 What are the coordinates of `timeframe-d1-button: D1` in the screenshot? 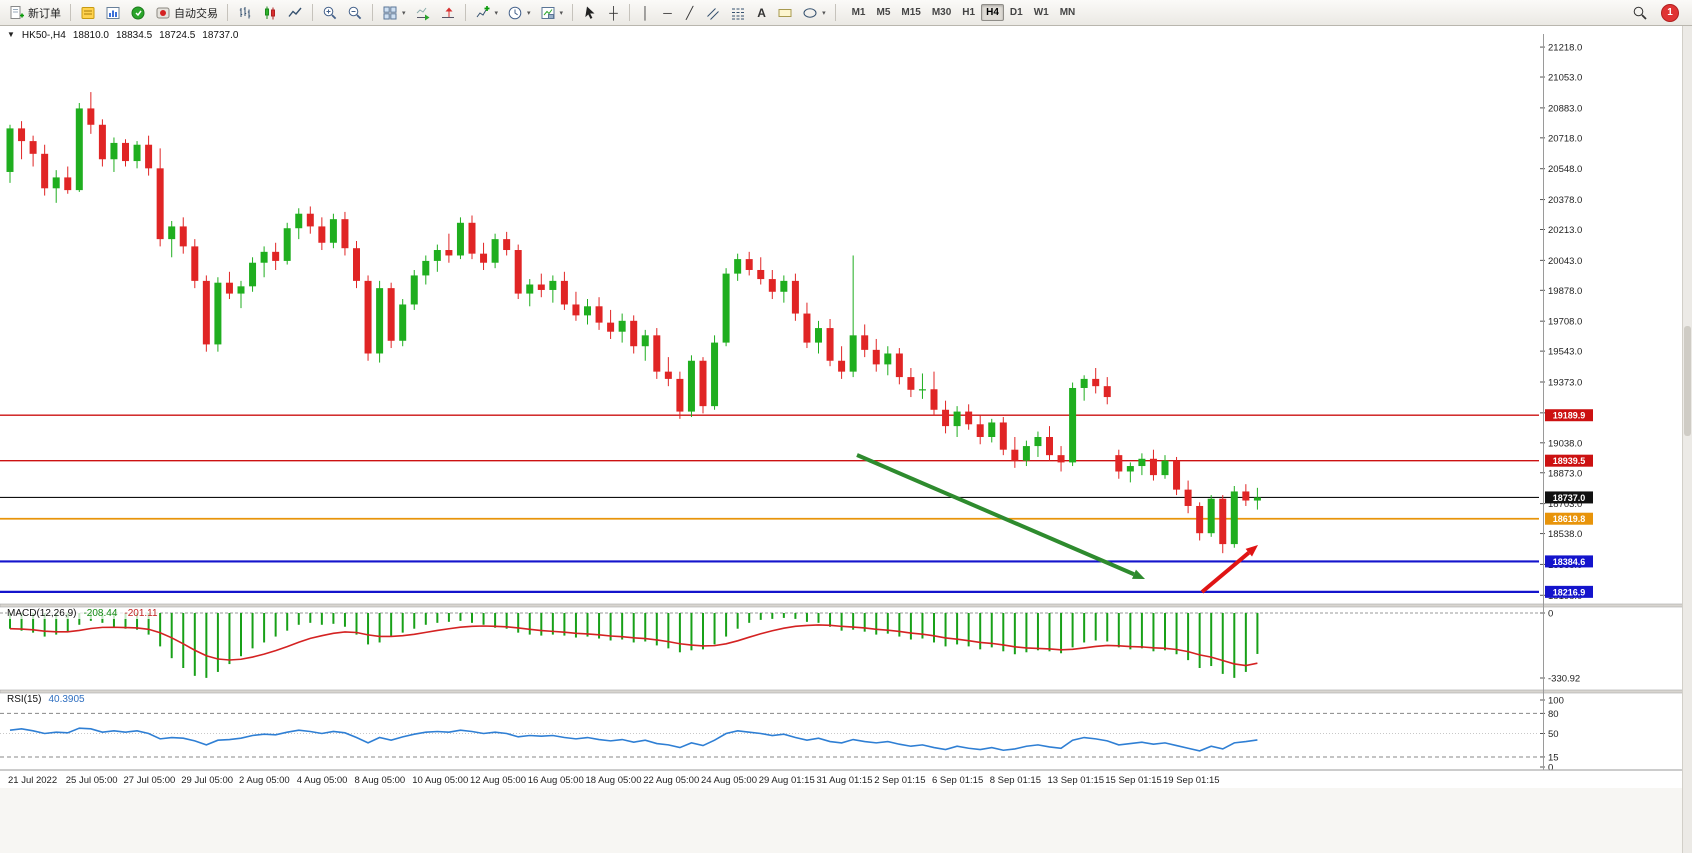 It's located at (1016, 12).